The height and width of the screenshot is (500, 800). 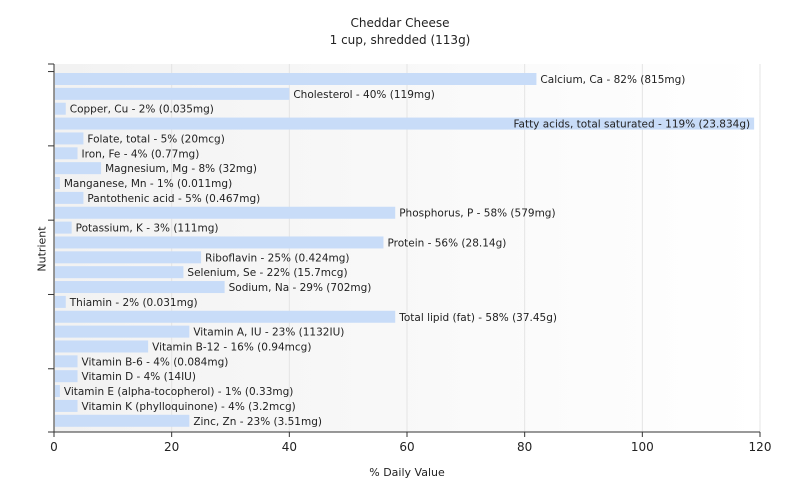 What do you see at coordinates (267, 273) in the screenshot?
I see `bar-label: Selenium, Se - 22% (15.7mcg)` at bounding box center [267, 273].